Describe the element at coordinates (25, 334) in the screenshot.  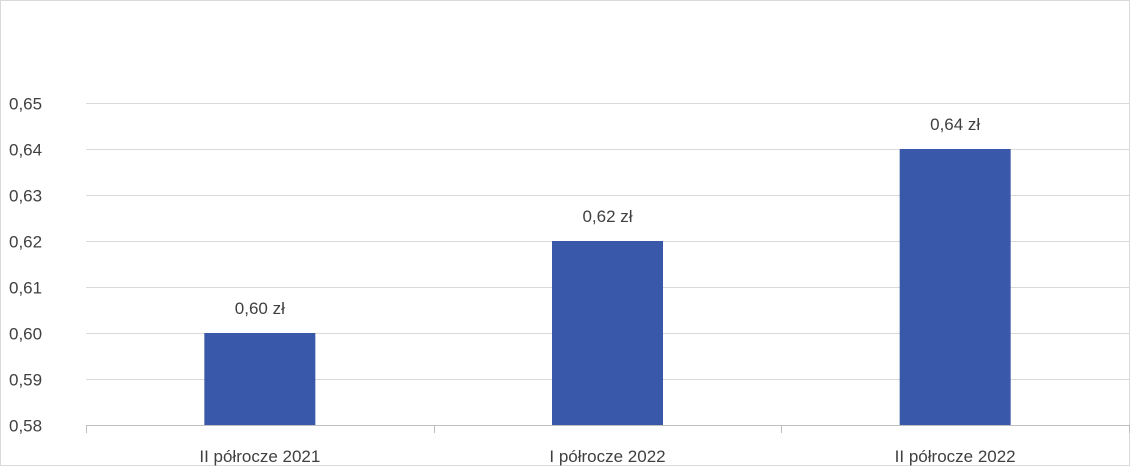
I see `y-tick-label: 0,60` at that location.